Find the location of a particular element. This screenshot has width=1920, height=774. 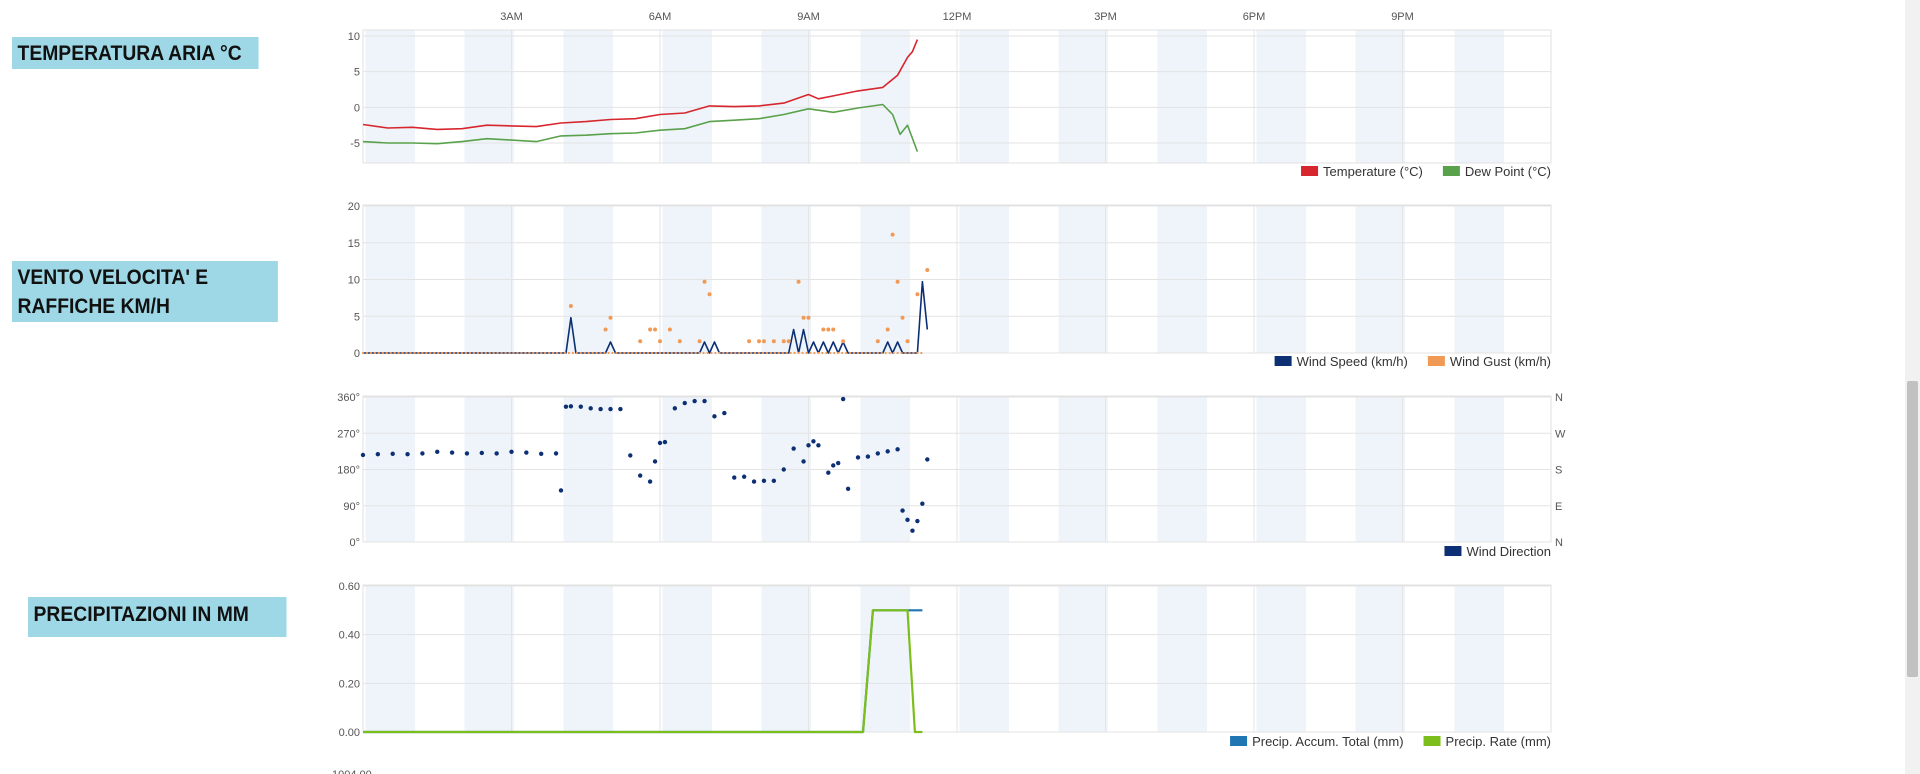

wind-y-tick-label: 15 is located at coordinates (354, 244).